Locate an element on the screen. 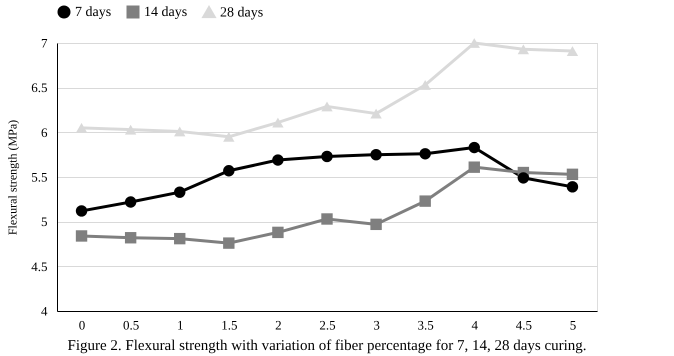 The image size is (674, 356). x-tick-label: 4.5 is located at coordinates (524, 325).